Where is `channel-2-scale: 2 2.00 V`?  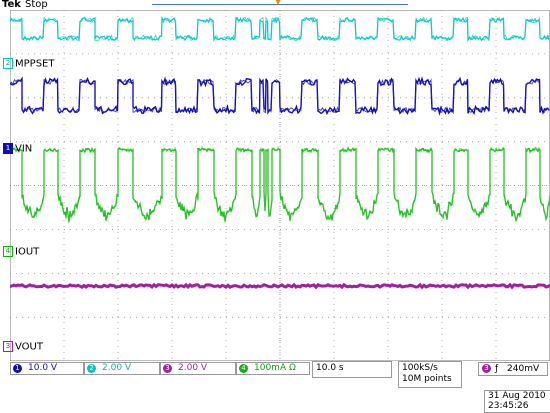 channel-2-scale: 2 2.00 V is located at coordinates (122, 368).